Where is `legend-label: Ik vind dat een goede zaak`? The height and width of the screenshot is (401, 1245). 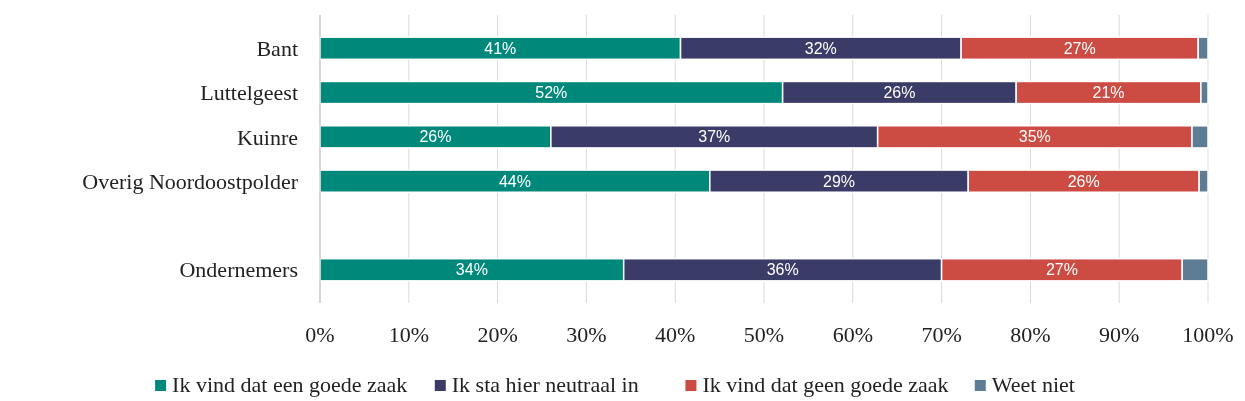 legend-label: Ik vind dat een goede zaak is located at coordinates (290, 384).